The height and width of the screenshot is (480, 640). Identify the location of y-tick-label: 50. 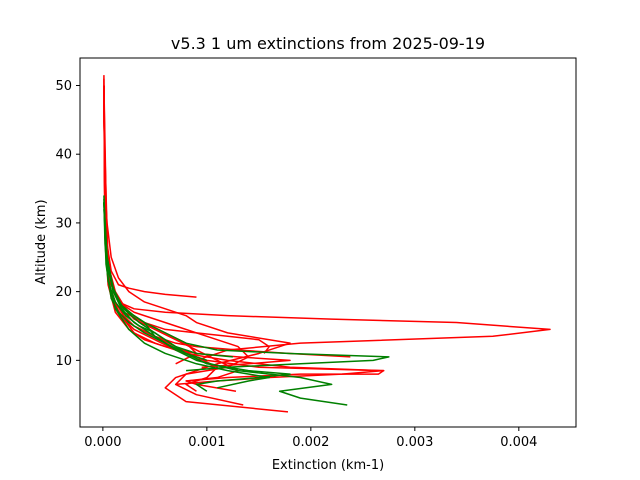
(63, 86).